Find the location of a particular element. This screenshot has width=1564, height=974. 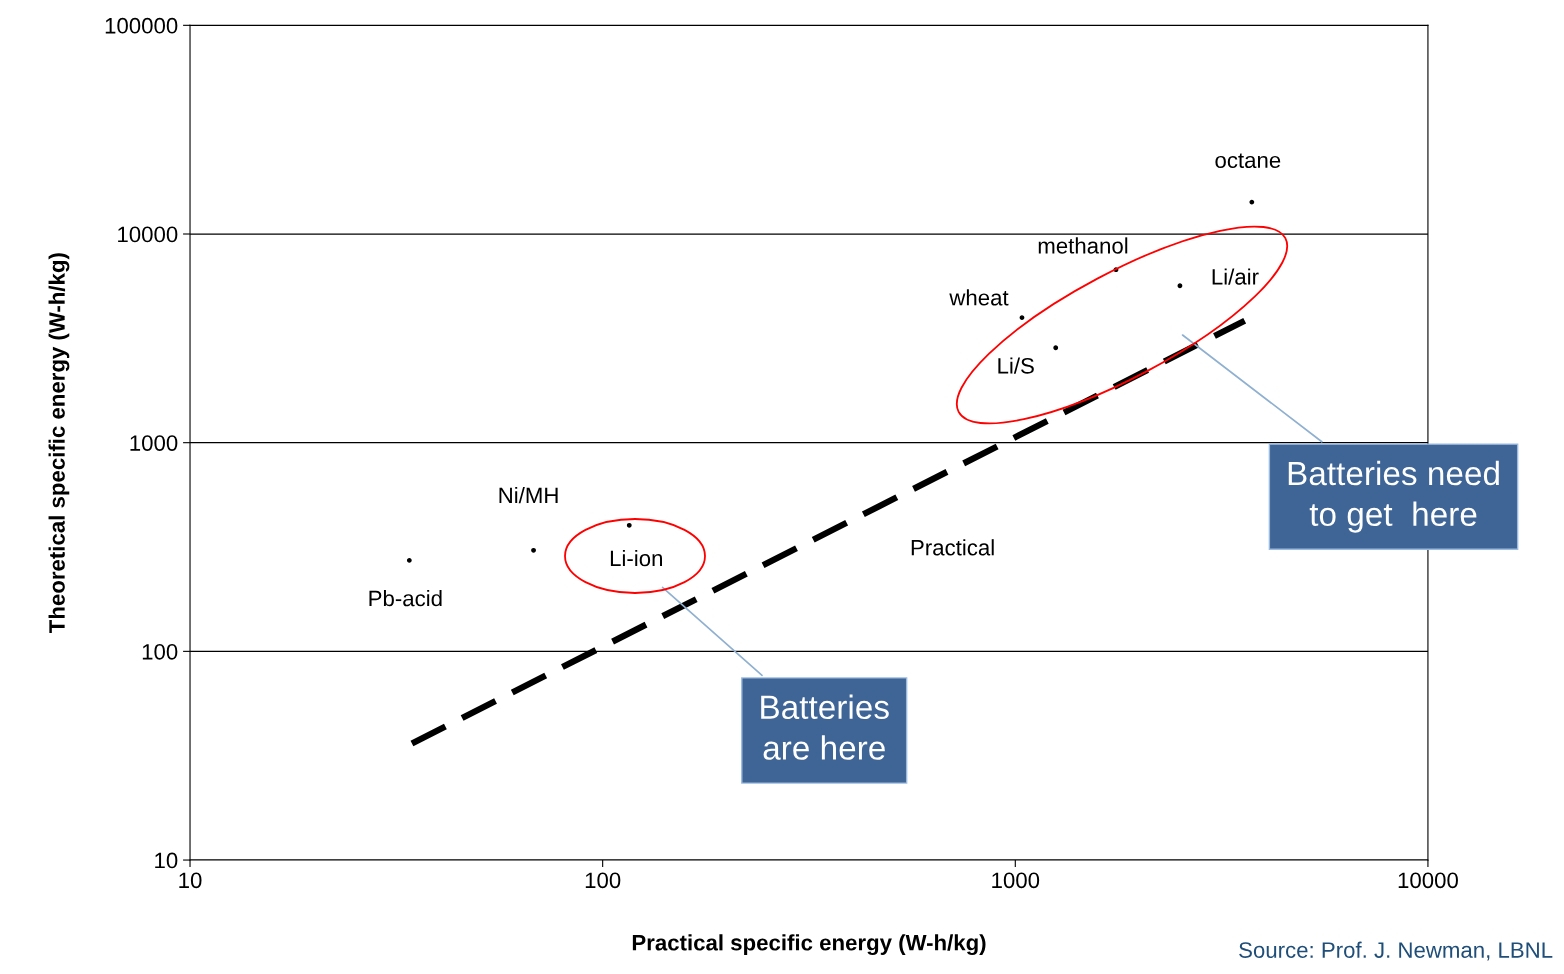

x-axis-title: Practical specific energy (W-h/kg) is located at coordinates (809, 945).